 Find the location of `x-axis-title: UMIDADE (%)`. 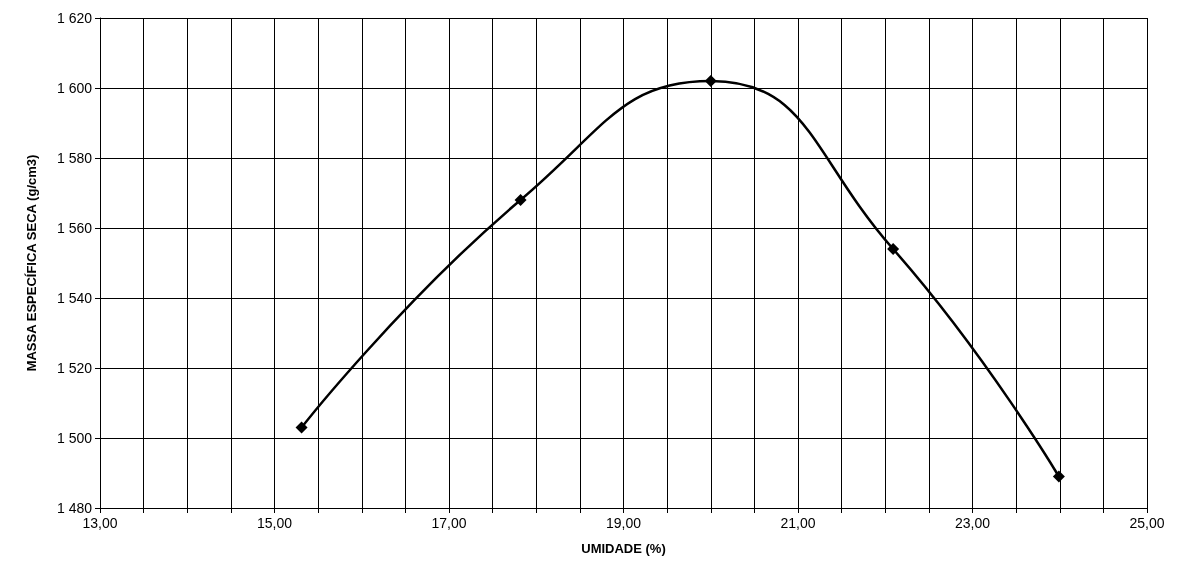

x-axis-title: UMIDADE (%) is located at coordinates (623, 548).